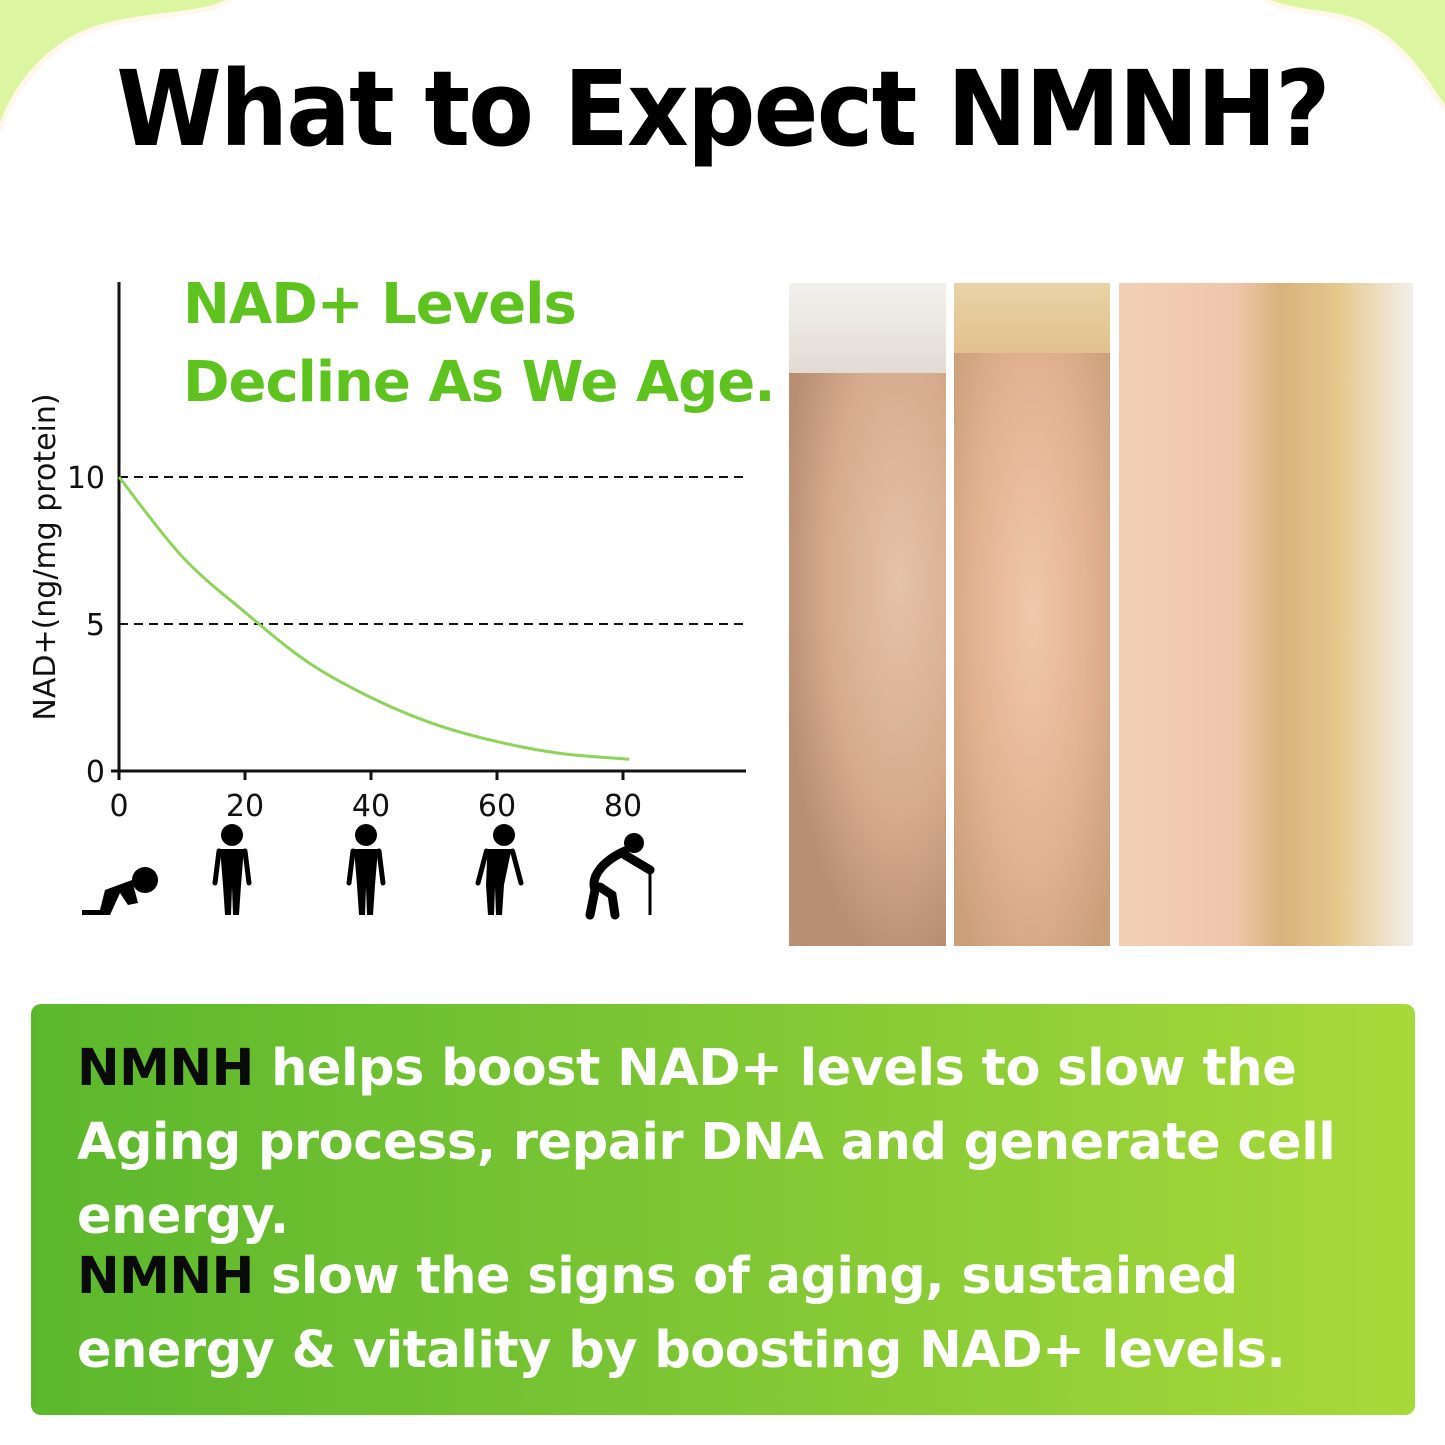  What do you see at coordinates (1355, 56) in the screenshot?
I see `corner-decoration-right` at bounding box center [1355, 56].